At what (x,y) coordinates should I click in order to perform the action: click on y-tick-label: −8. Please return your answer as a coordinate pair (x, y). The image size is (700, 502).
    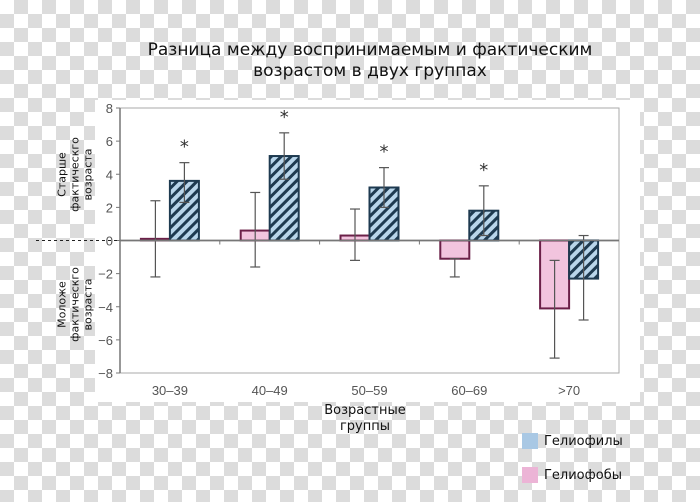
    Looking at the image, I should click on (105, 373).